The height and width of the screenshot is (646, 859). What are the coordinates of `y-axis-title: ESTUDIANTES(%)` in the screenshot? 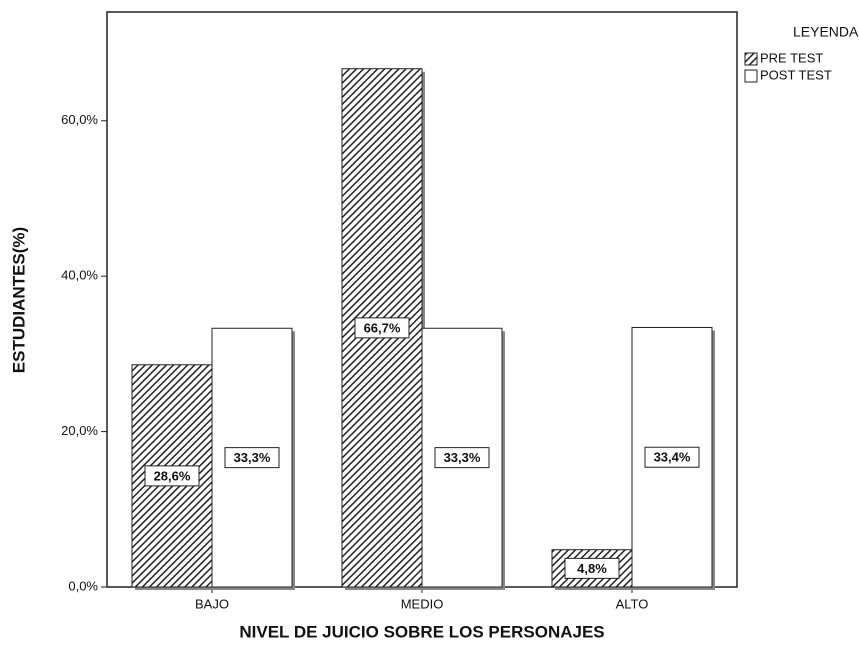 It's located at (18, 300).